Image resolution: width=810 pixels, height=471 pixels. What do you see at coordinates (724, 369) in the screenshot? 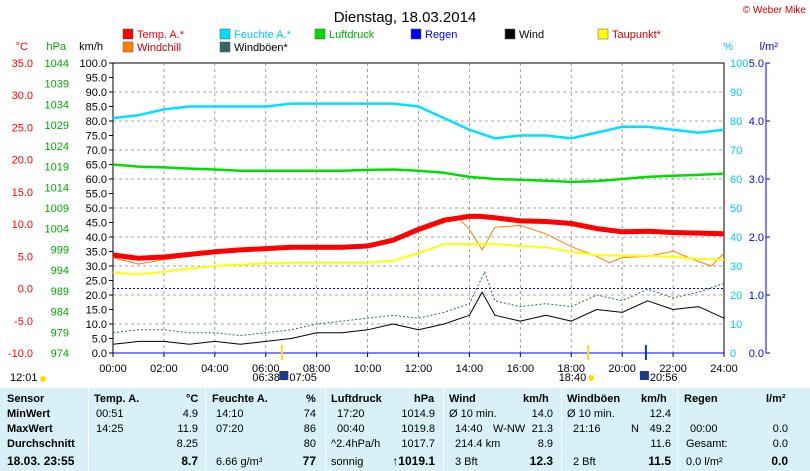
I see `x-tick: 24:00` at bounding box center [724, 369].